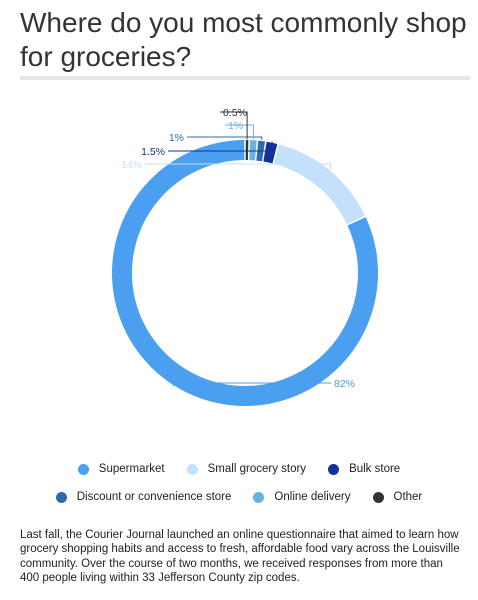 The height and width of the screenshot is (600, 478). I want to click on leader-line-other, so click(234, 125).